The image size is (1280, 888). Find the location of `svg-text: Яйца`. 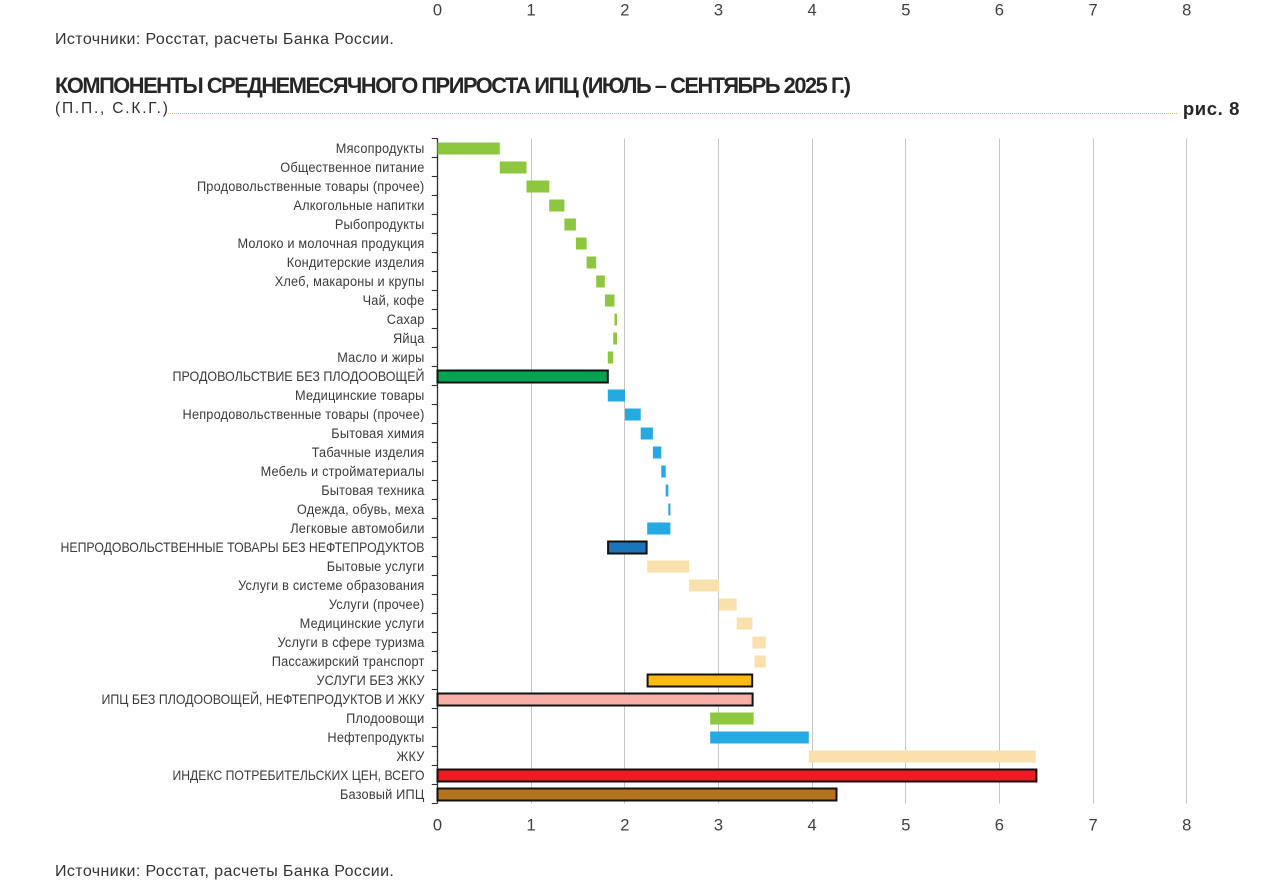

svg-text: Яйца is located at coordinates (409, 338).